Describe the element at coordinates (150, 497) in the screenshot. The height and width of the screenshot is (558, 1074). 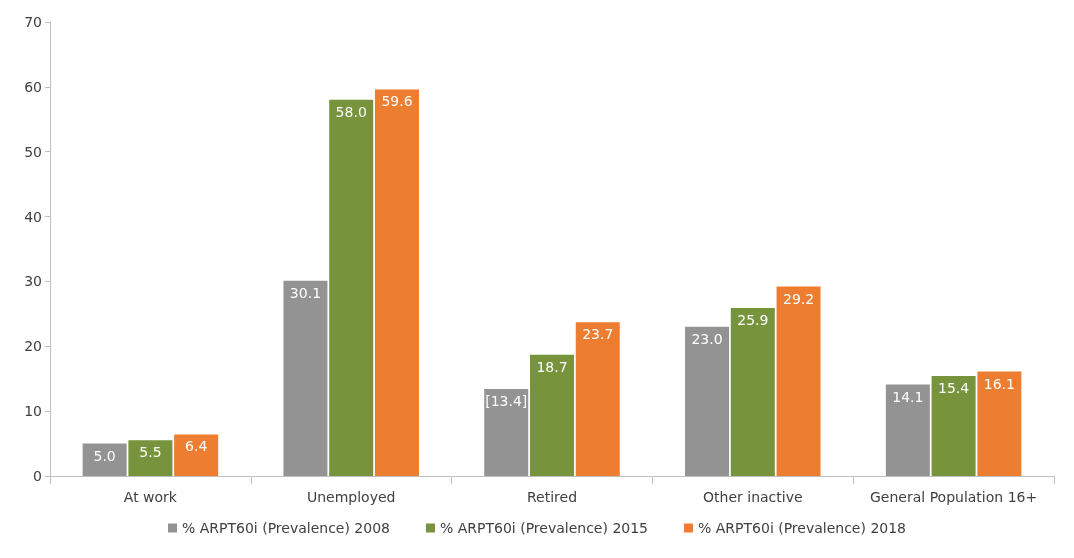
I see `x-tick-label: At work` at that location.